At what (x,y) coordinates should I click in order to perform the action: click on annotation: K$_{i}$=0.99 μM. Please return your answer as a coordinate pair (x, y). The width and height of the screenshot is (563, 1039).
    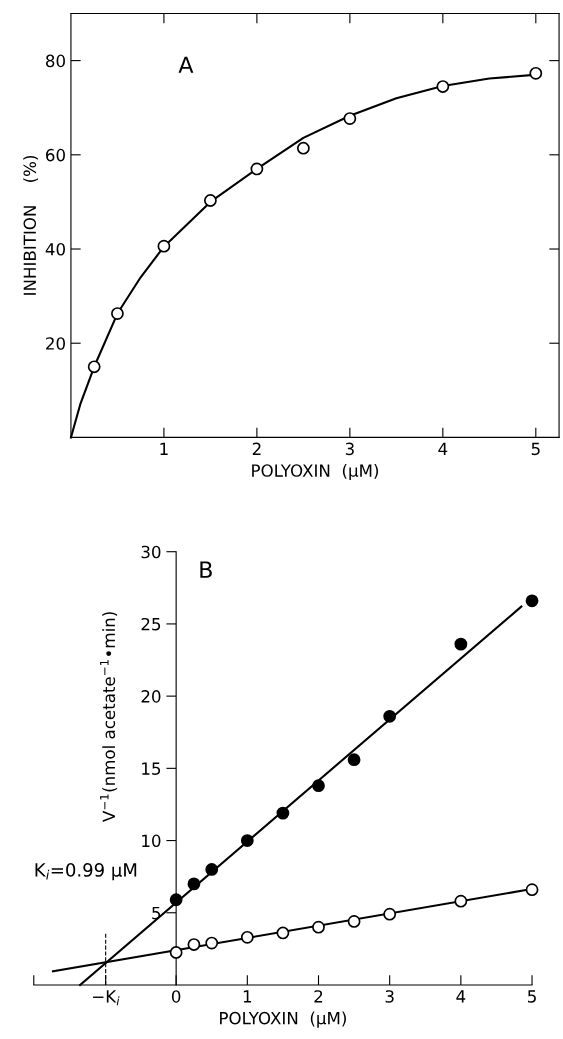
    Looking at the image, I should click on (86, 872).